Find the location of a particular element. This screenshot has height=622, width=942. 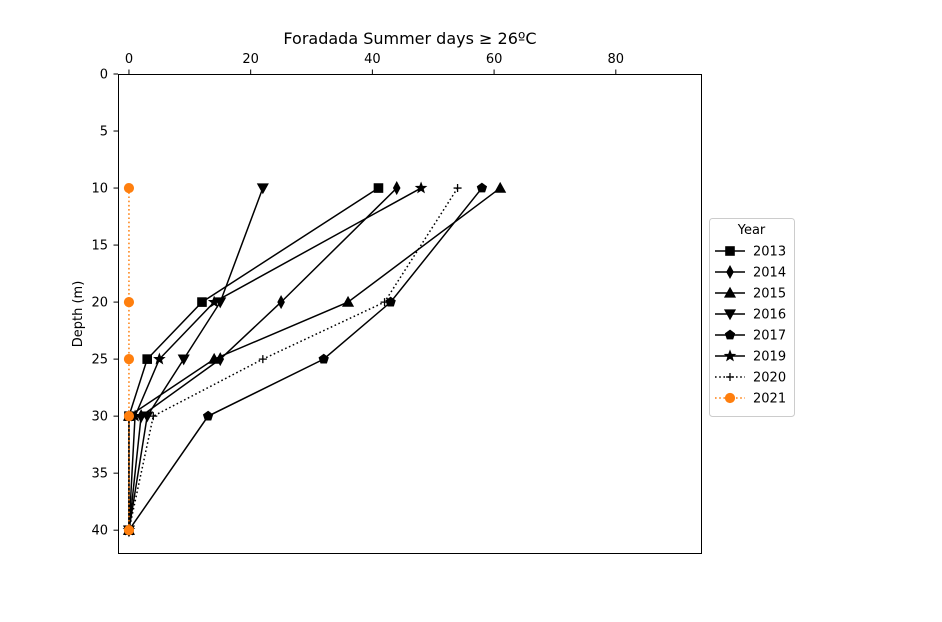

legend-item-2017: 2017 is located at coordinates (750, 336).